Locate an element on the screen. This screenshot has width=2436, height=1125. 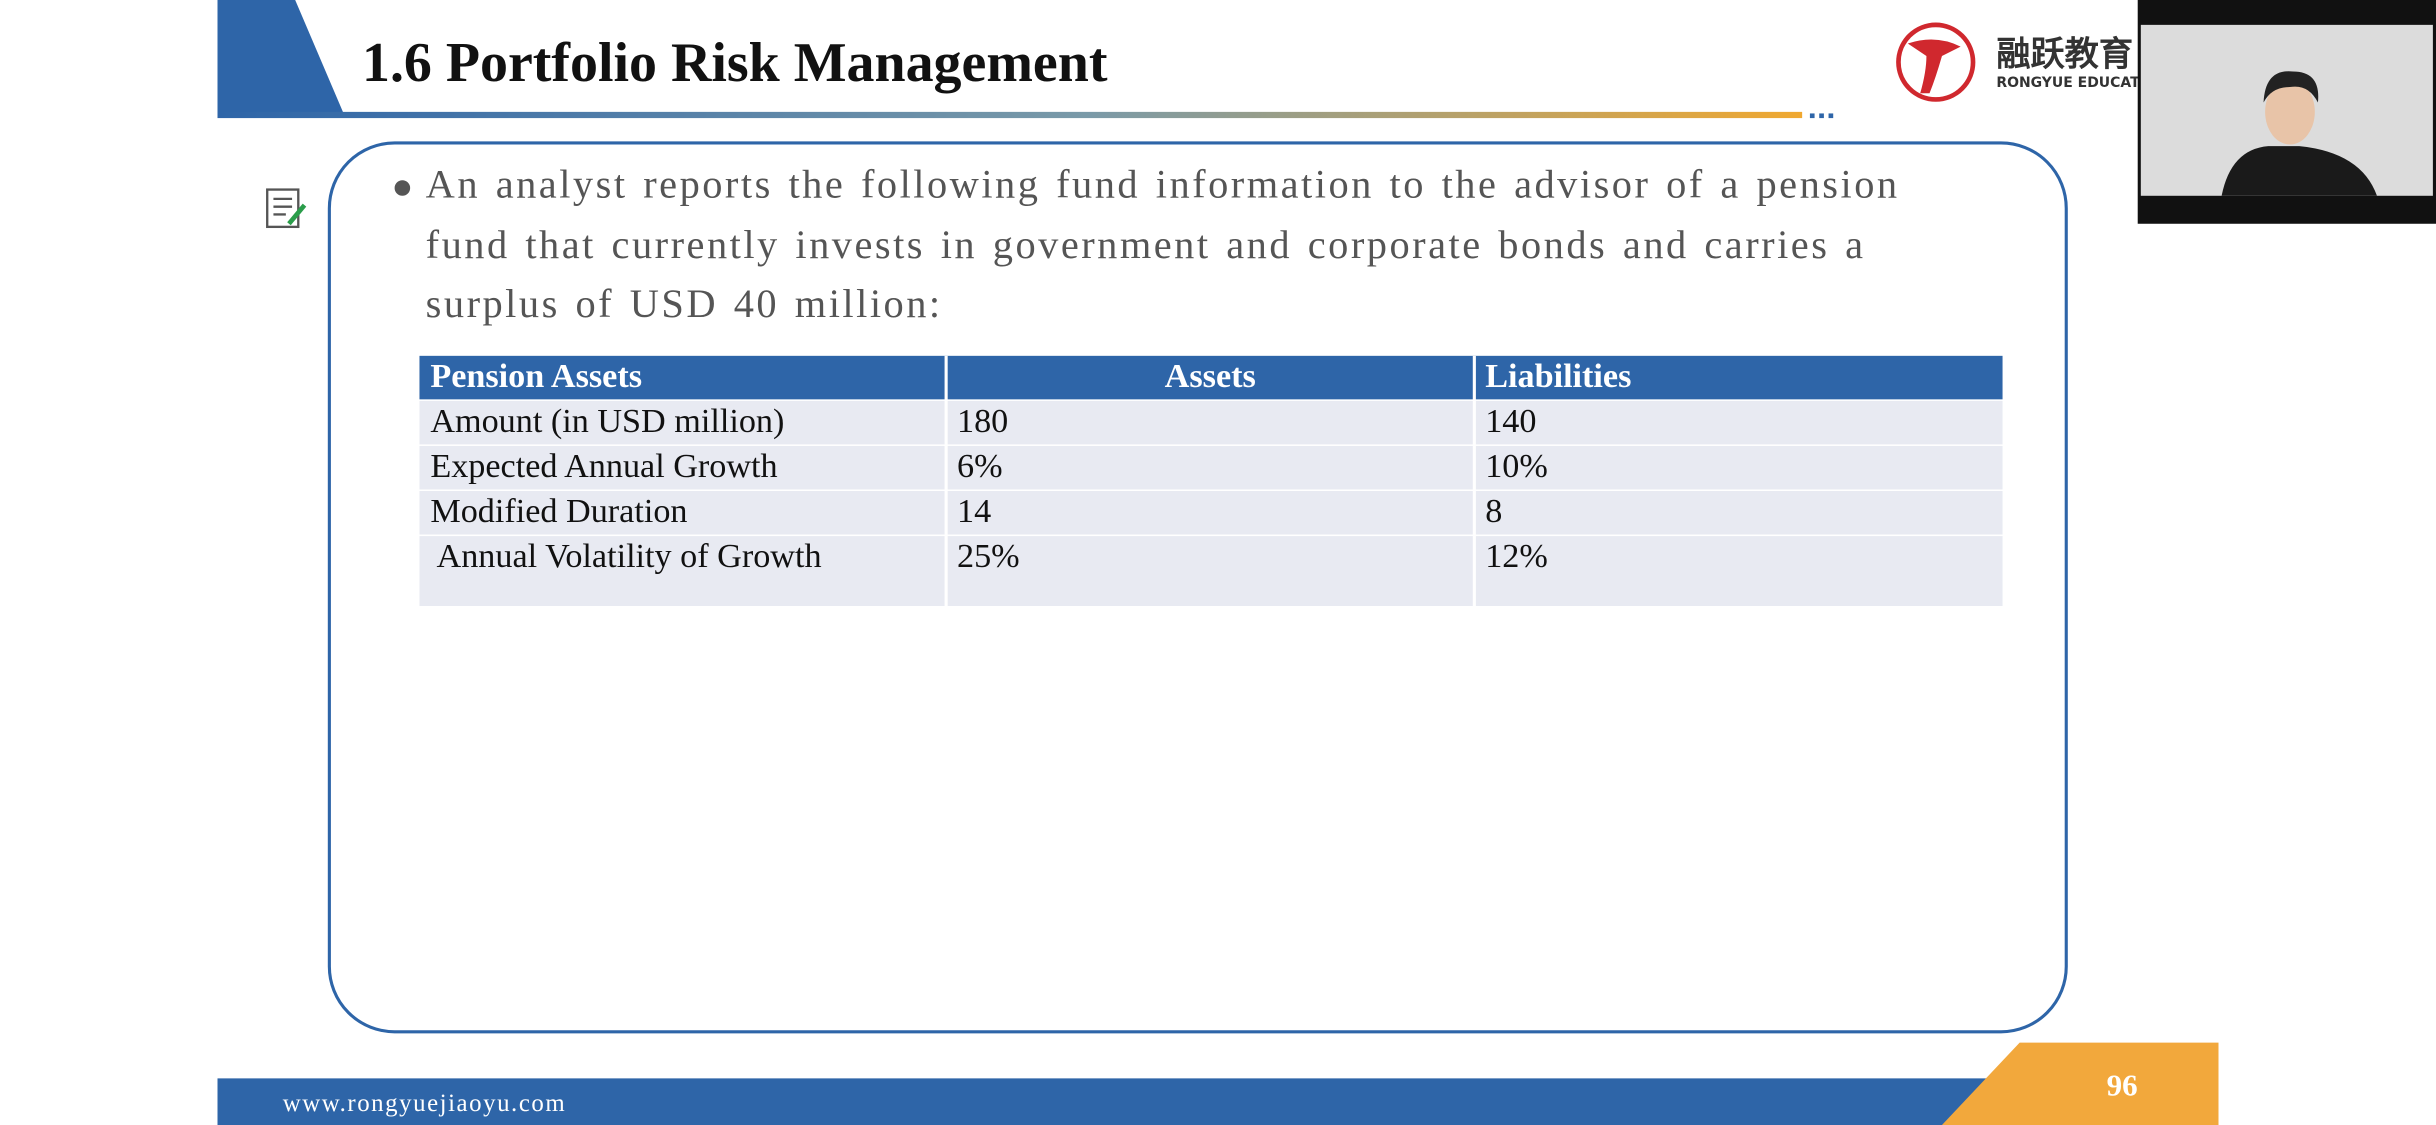
table-cell: Annual Volatility of Growth is located at coordinates (629, 556).